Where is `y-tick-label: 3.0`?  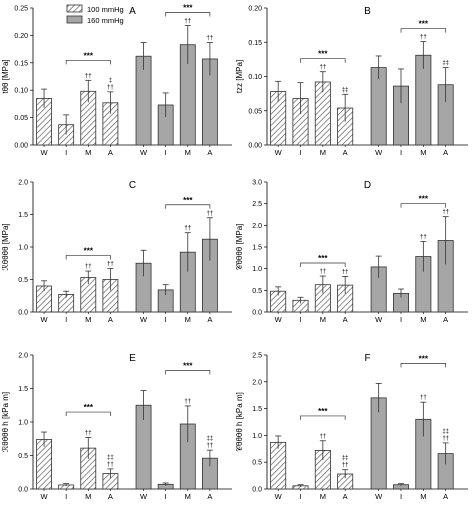 y-tick-label: 3.0 is located at coordinates (257, 183).